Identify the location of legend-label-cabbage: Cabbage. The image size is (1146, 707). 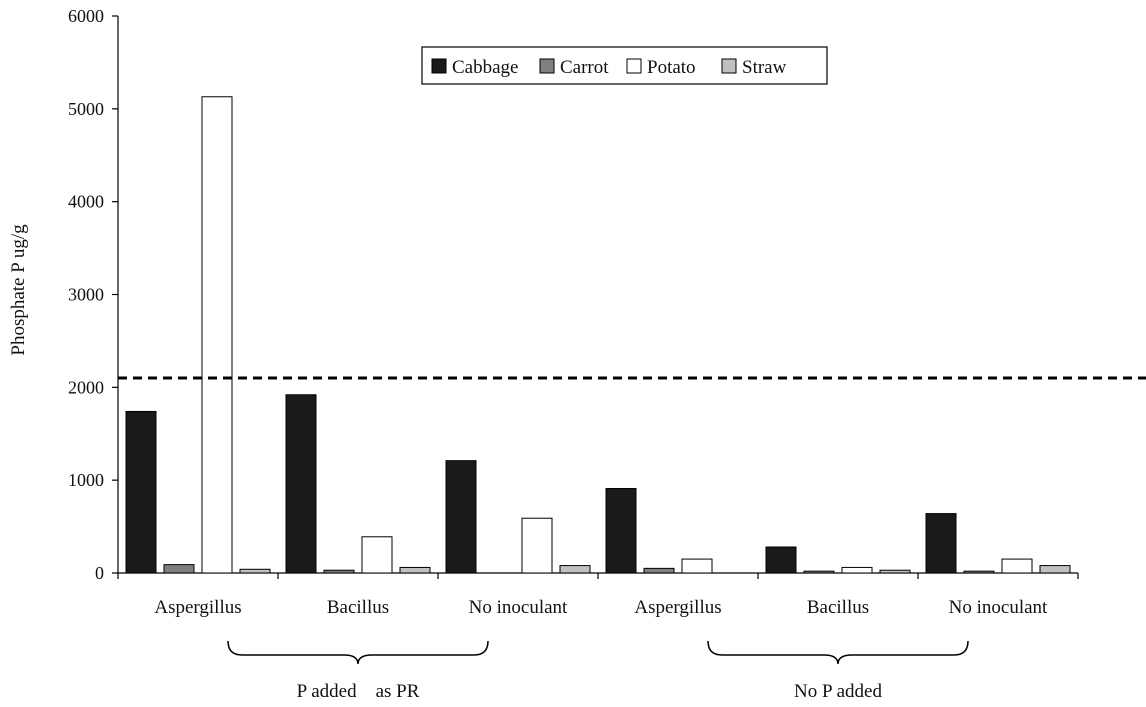
(485, 67).